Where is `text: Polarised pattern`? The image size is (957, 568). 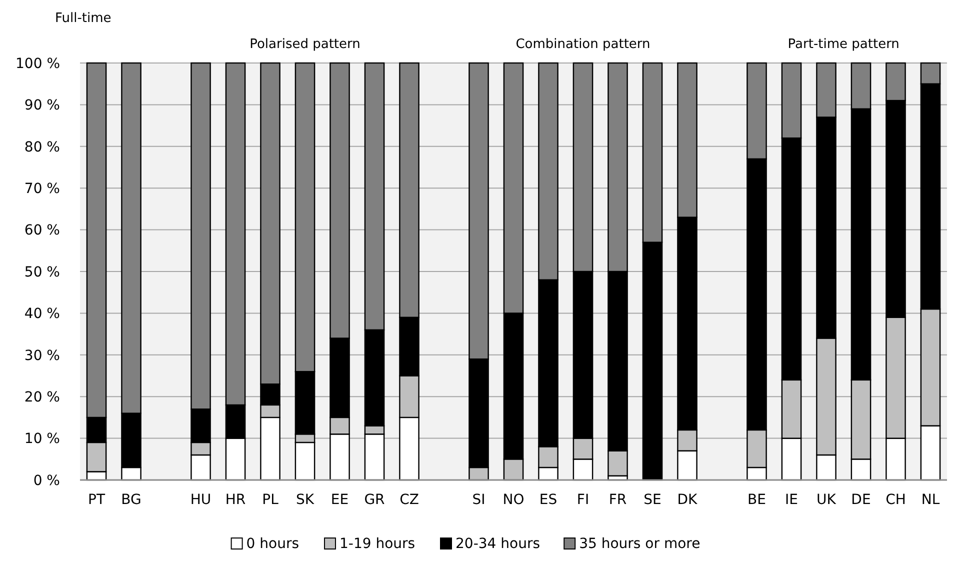 text: Polarised pattern is located at coordinates (305, 44).